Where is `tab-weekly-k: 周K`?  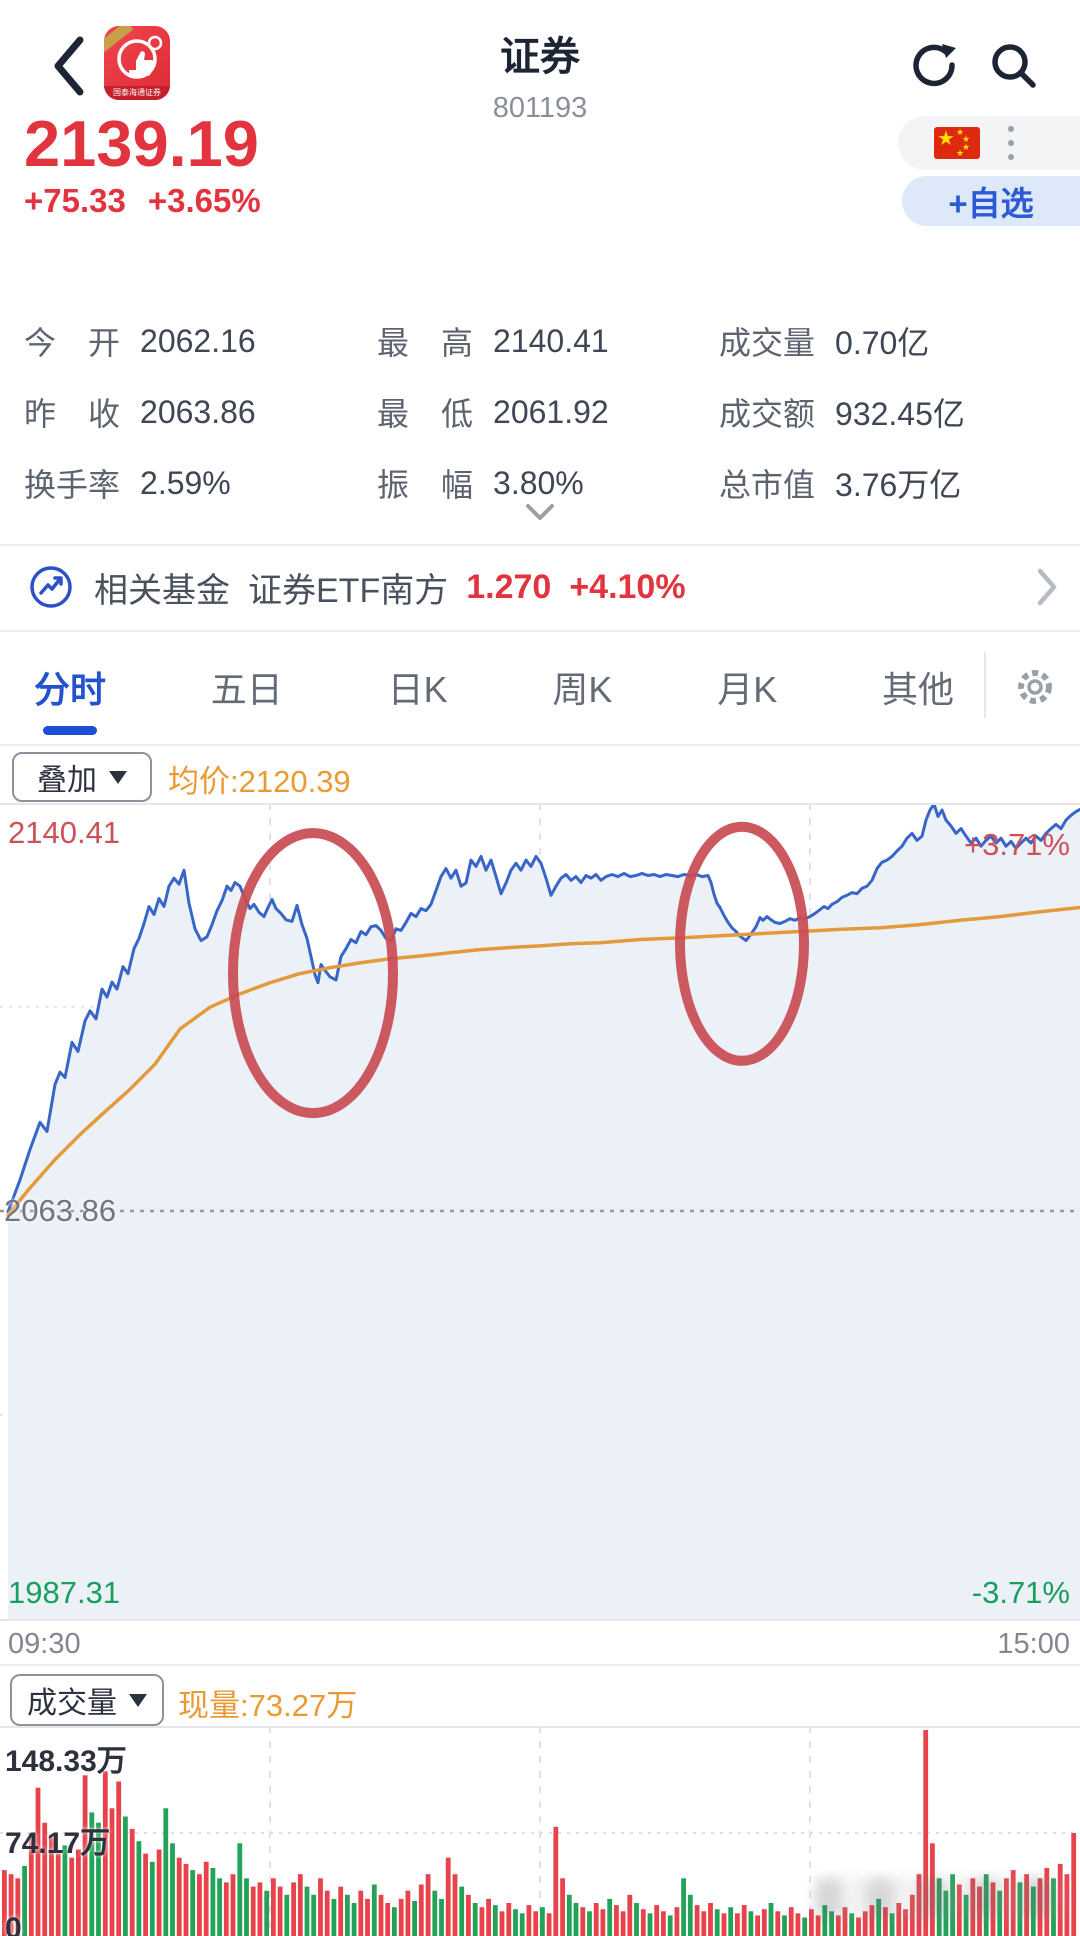
tab-weekly-k: 周K is located at coordinates (582, 689).